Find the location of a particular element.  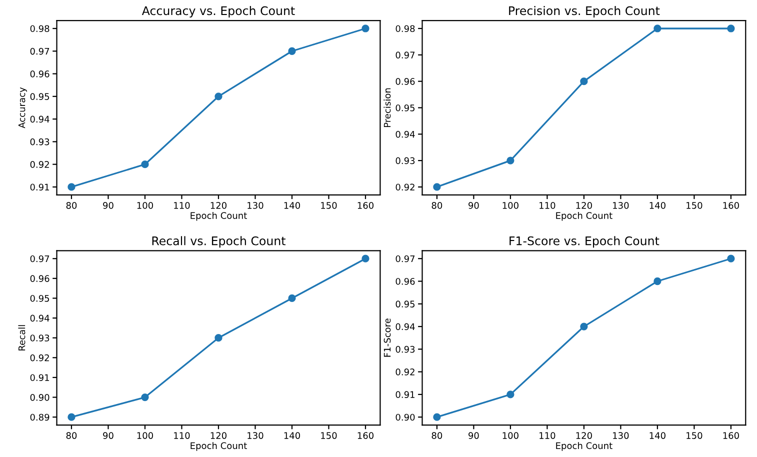

chart-title: Accuracy vs. Epoch Count is located at coordinates (218, 12).